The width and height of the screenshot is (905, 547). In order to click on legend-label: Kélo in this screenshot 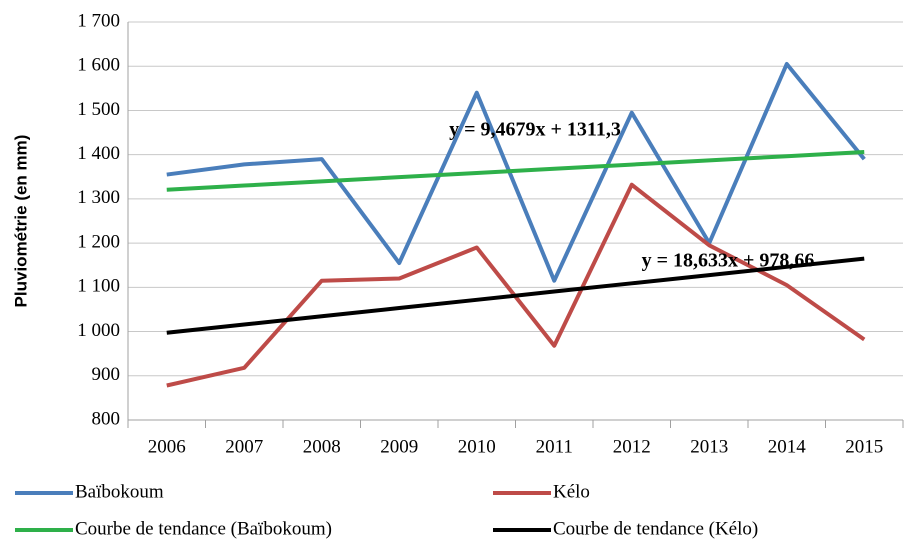, I will do `click(571, 491)`.